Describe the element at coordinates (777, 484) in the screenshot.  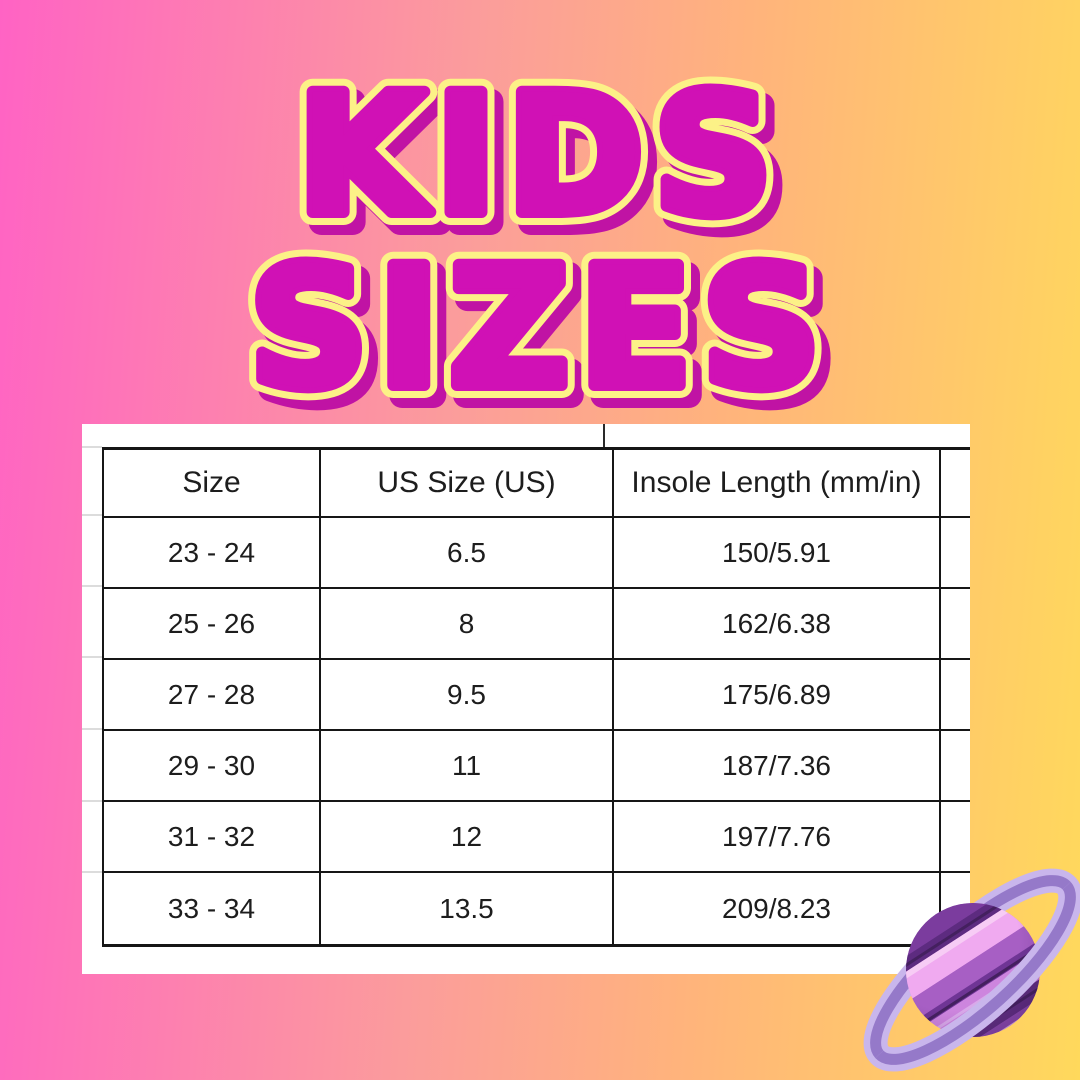
I see `header-insole-length: Insole Length (mm/in)` at that location.